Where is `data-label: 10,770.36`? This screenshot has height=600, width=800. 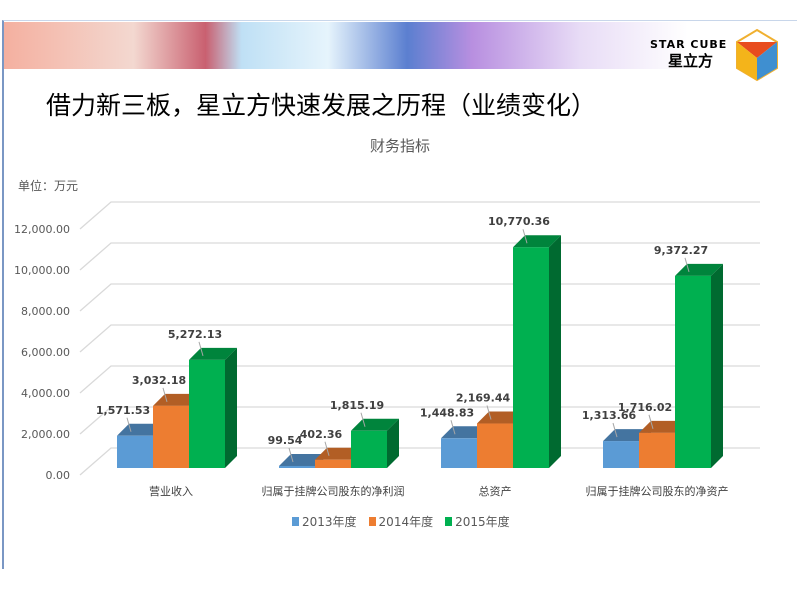
data-label: 10,770.36 is located at coordinates (519, 221).